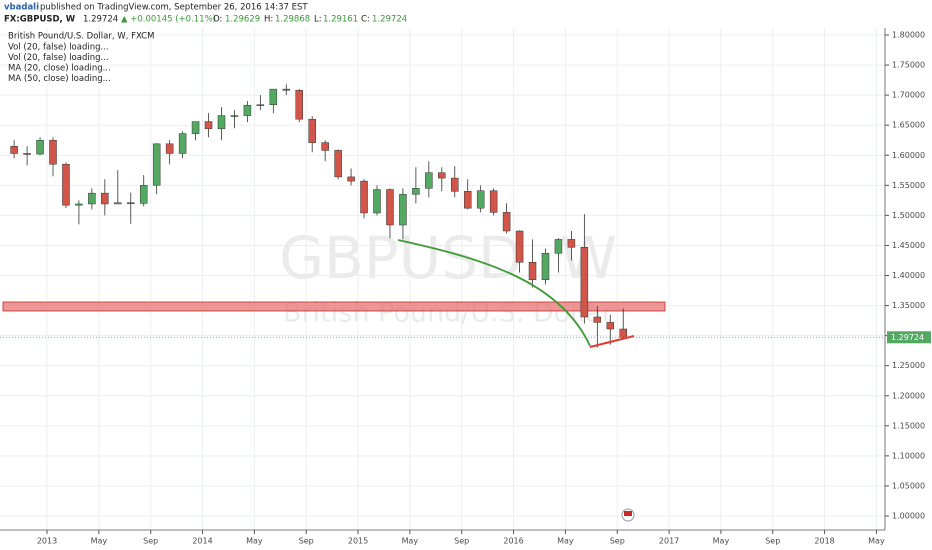 The width and height of the screenshot is (932, 550). What do you see at coordinates (908, 245) in the screenshot?
I see `y-tick-label: 1.45000` at bounding box center [908, 245].